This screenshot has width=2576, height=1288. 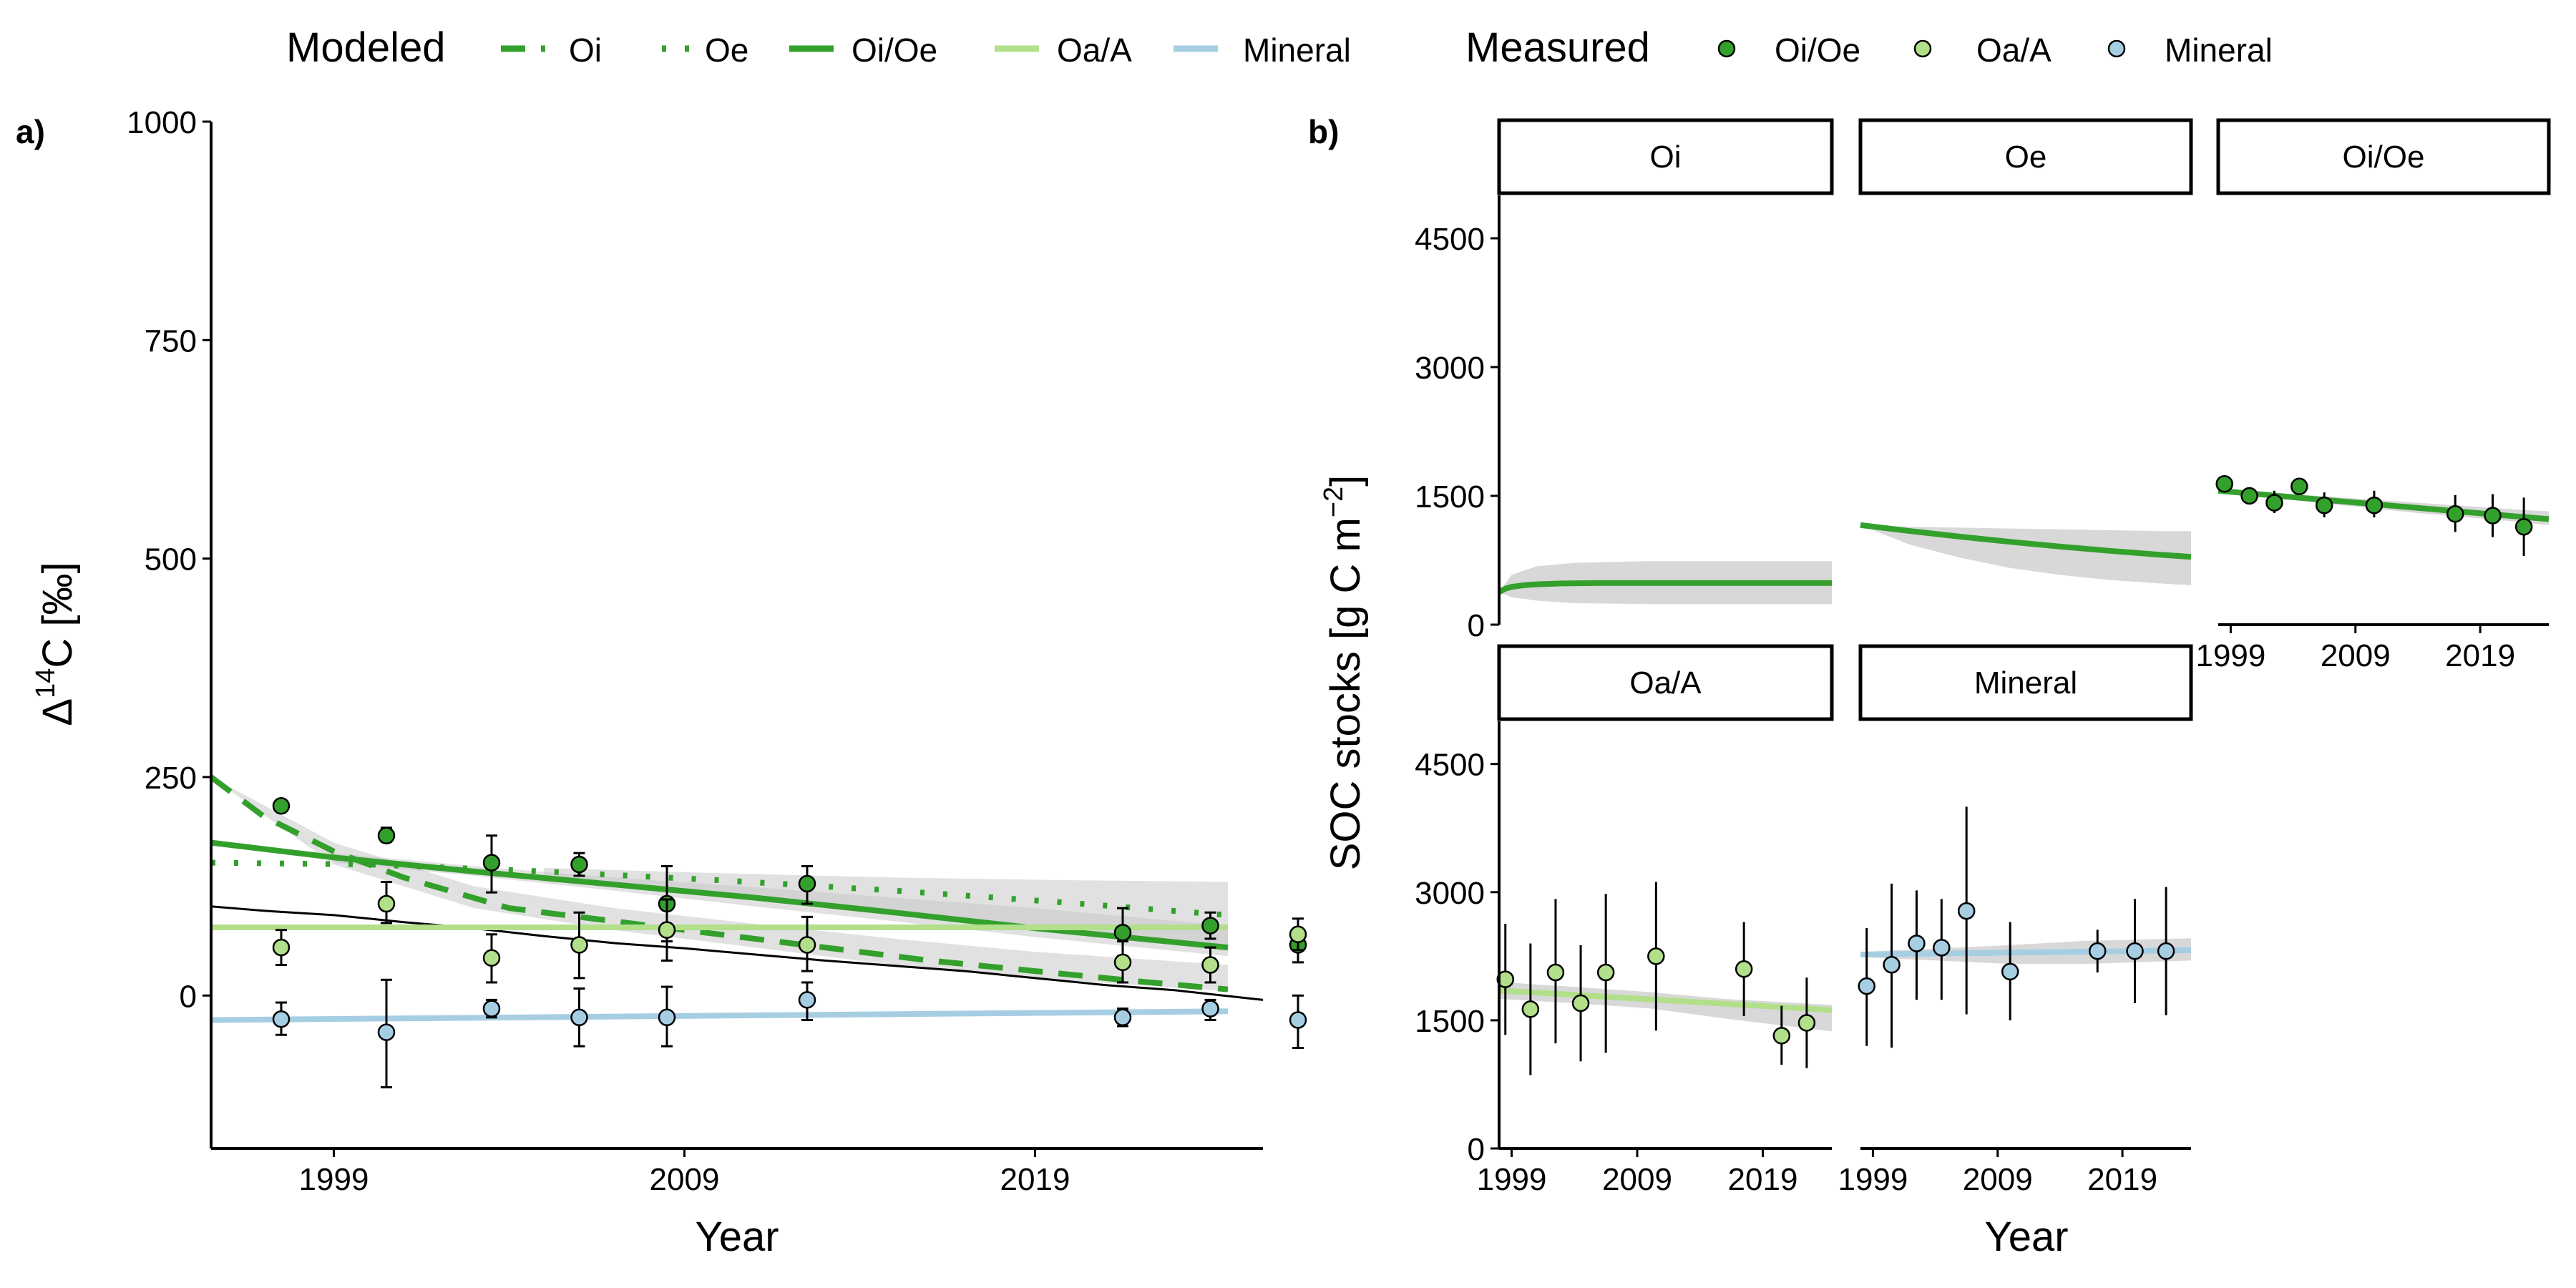 I want to click on legend-modeled-oe: Oe, so click(x=705, y=50).